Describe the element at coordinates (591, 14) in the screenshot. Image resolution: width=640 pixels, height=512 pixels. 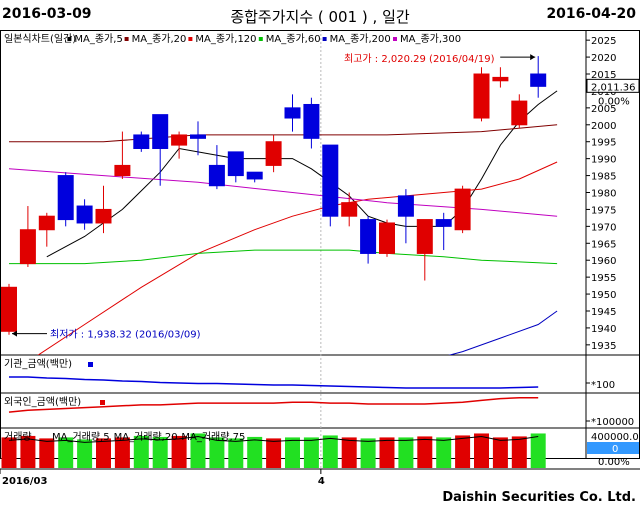
I see `end-date: 2016-04-20` at that location.